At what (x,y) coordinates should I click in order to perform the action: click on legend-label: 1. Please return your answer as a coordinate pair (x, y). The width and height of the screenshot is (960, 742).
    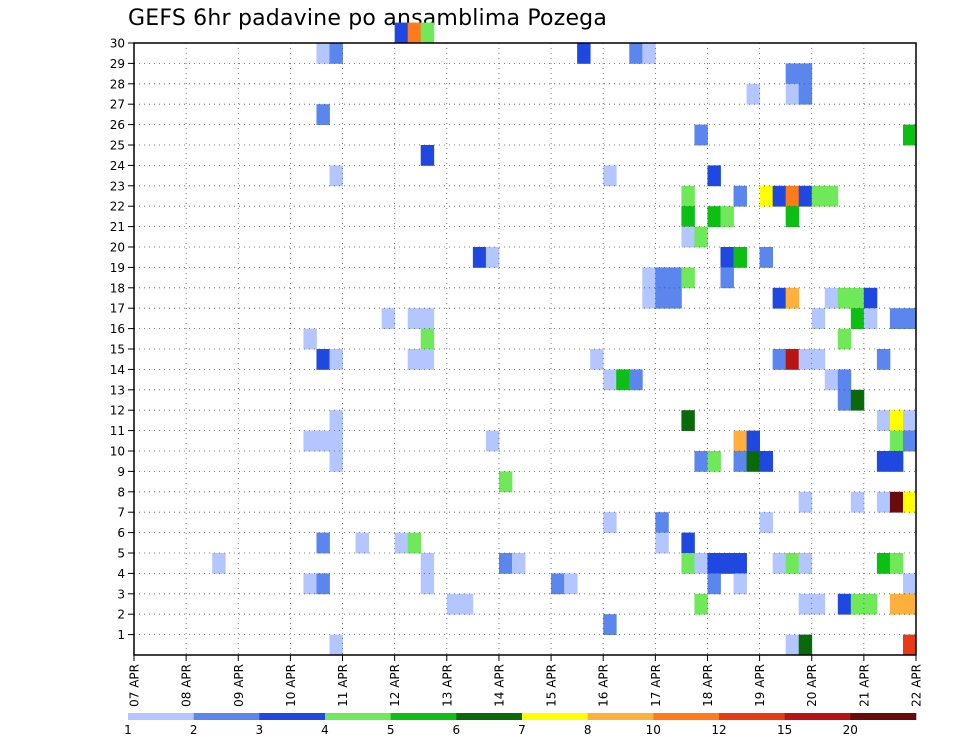
    Looking at the image, I should click on (128, 730).